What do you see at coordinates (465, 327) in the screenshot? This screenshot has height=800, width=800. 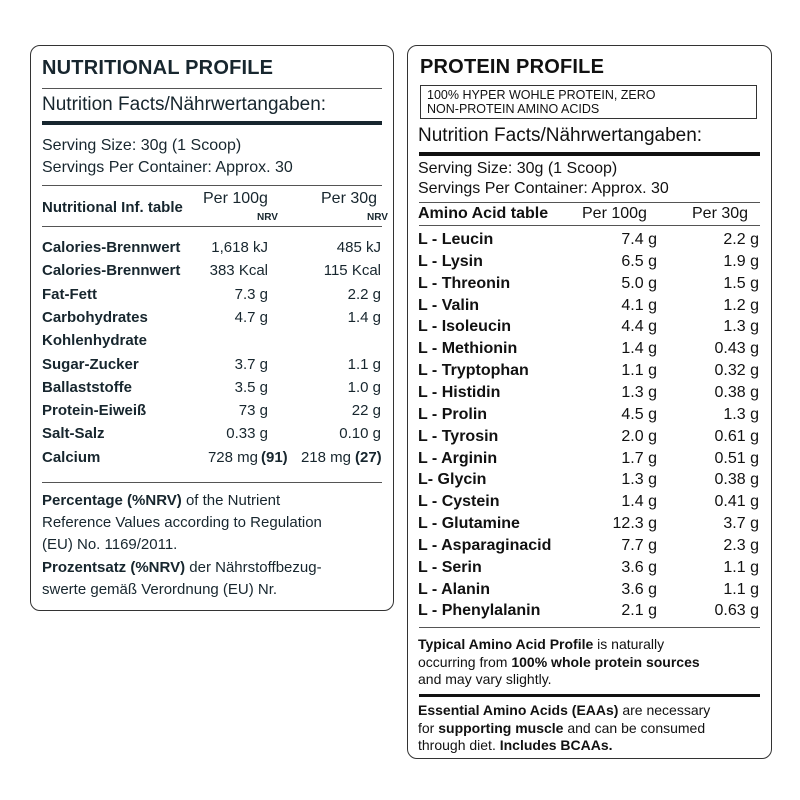 I see `row-label: L - Isoleucin` at bounding box center [465, 327].